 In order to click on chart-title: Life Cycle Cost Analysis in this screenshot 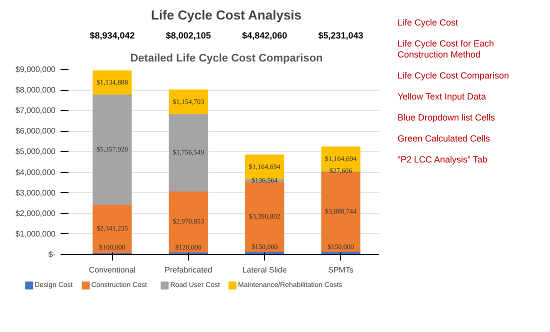, I will do `click(226, 15)`.